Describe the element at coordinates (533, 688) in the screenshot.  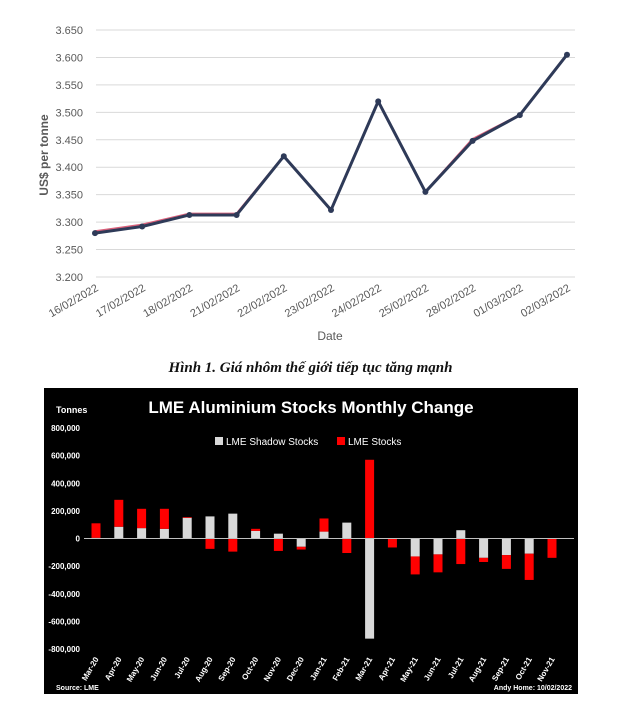
I see `credit-note: Andy Home: 10/02/2022` at that location.